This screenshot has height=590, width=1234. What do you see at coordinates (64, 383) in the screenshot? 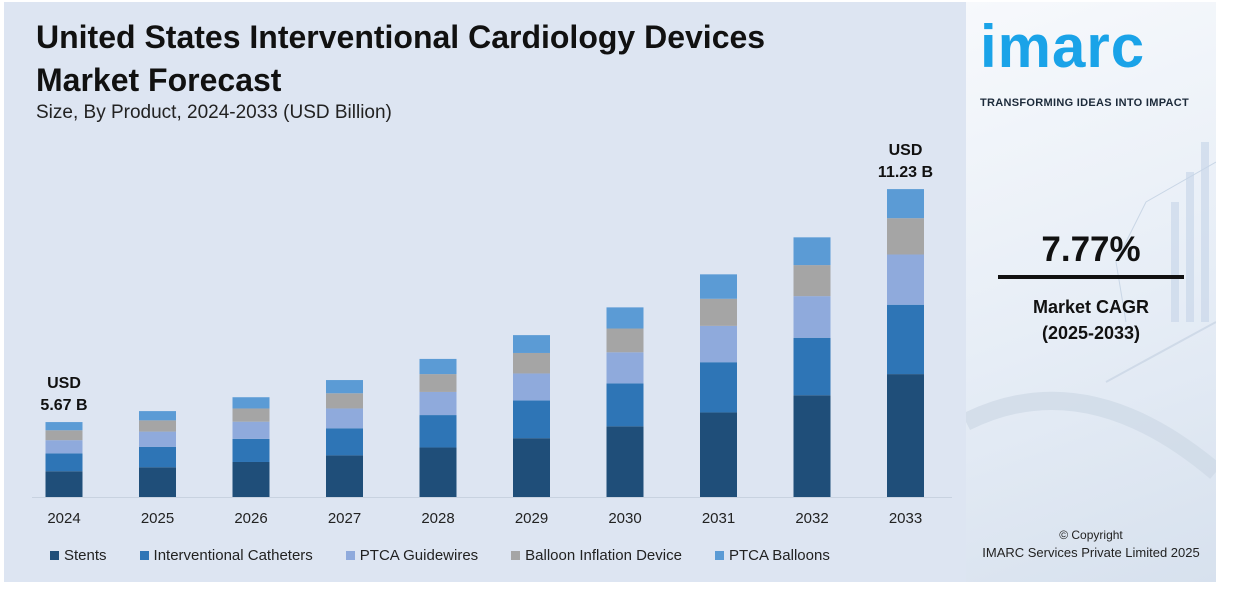
I see `total-label-2024-line1: USD` at bounding box center [64, 383].